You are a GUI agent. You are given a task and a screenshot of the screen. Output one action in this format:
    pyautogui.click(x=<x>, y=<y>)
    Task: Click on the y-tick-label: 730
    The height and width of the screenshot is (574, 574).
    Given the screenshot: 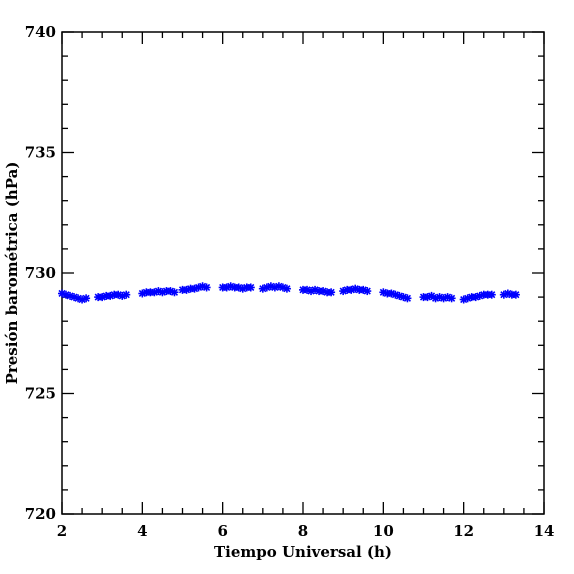 What is the action you would take?
    pyautogui.click(x=40, y=273)
    